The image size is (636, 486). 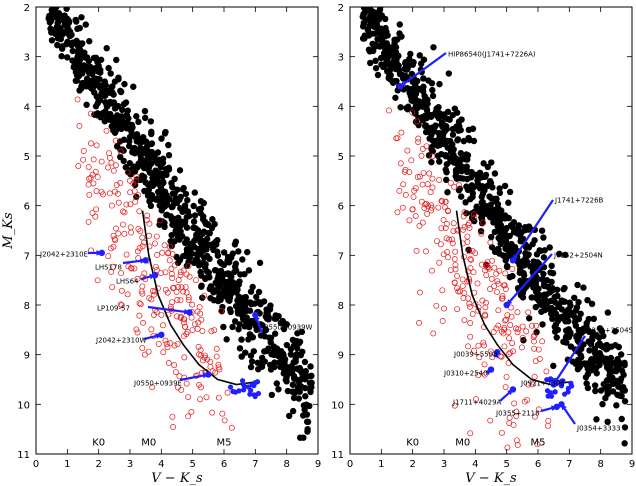 I want to click on x-tick-label: 5, so click(x=506, y=464).